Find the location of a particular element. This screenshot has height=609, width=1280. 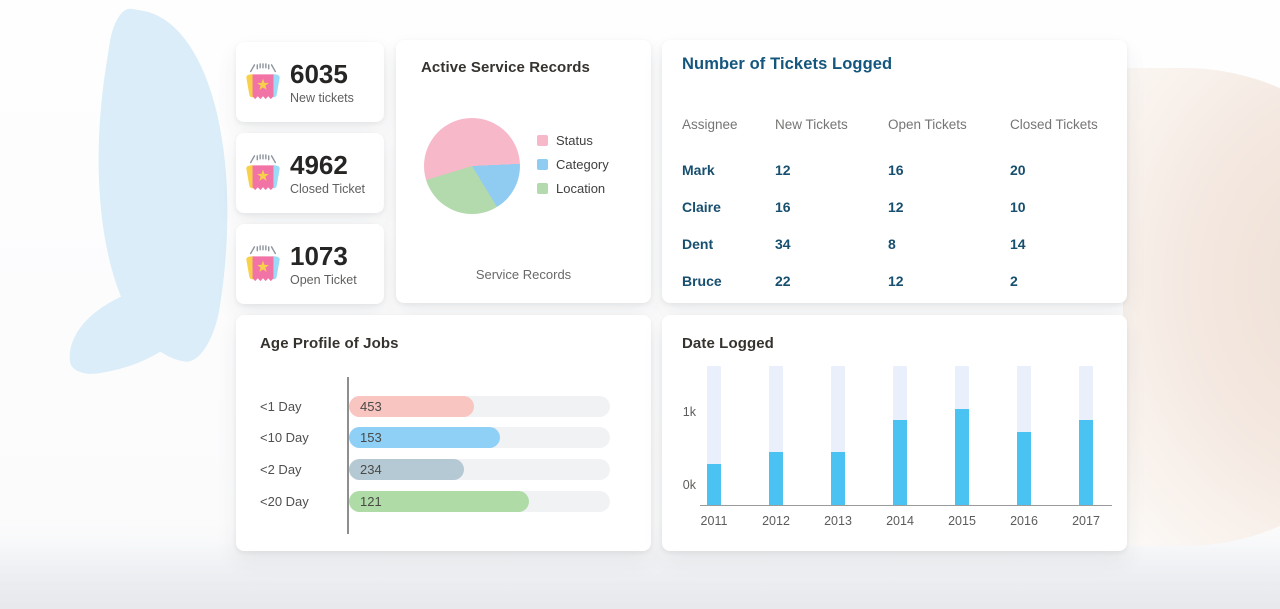

card-title: Number of Tickets Logged is located at coordinates (787, 64).